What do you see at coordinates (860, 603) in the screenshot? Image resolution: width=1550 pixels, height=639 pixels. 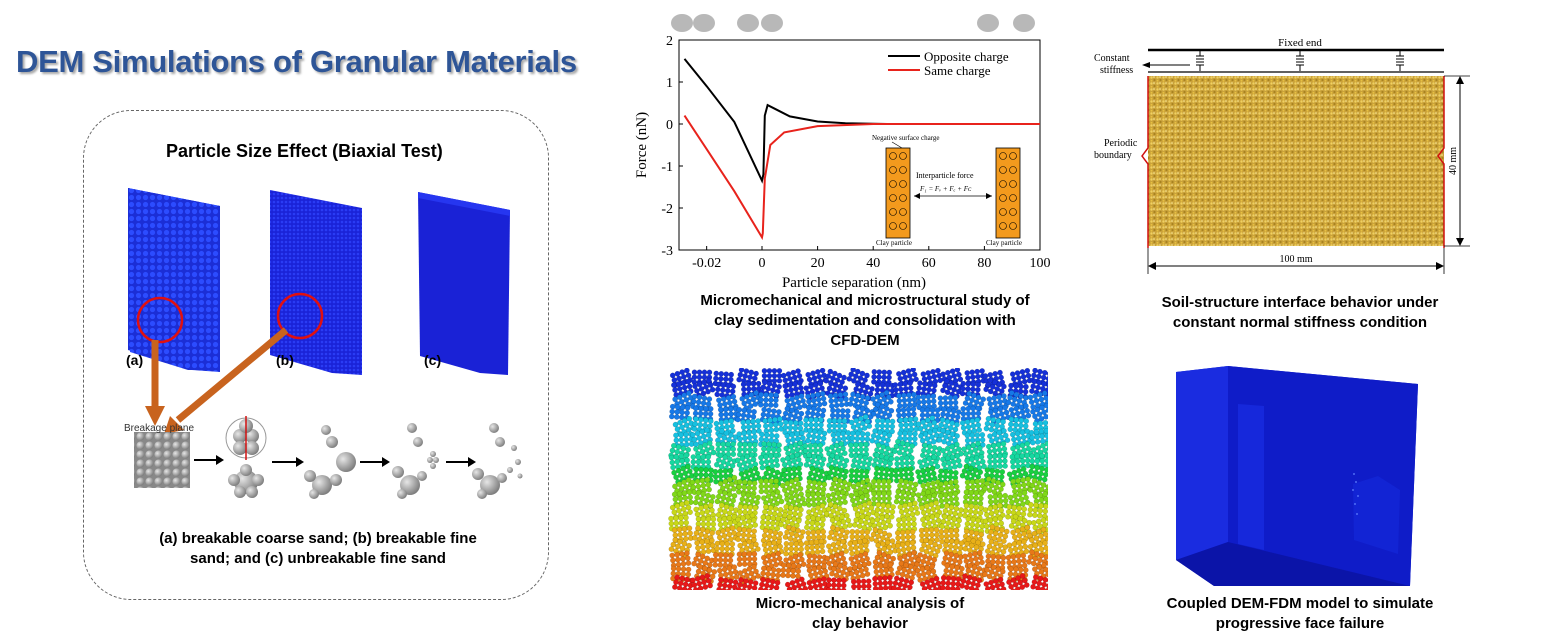 I see `clay-caption-line1: Micro-mechanical analysis of` at bounding box center [860, 603].